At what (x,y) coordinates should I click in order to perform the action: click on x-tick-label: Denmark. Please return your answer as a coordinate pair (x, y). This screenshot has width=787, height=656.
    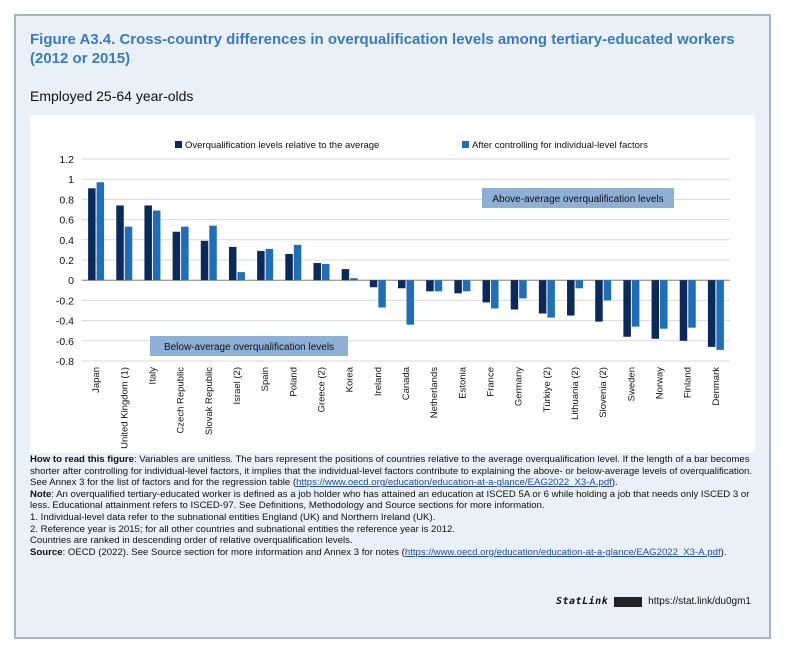
    Looking at the image, I should click on (716, 386).